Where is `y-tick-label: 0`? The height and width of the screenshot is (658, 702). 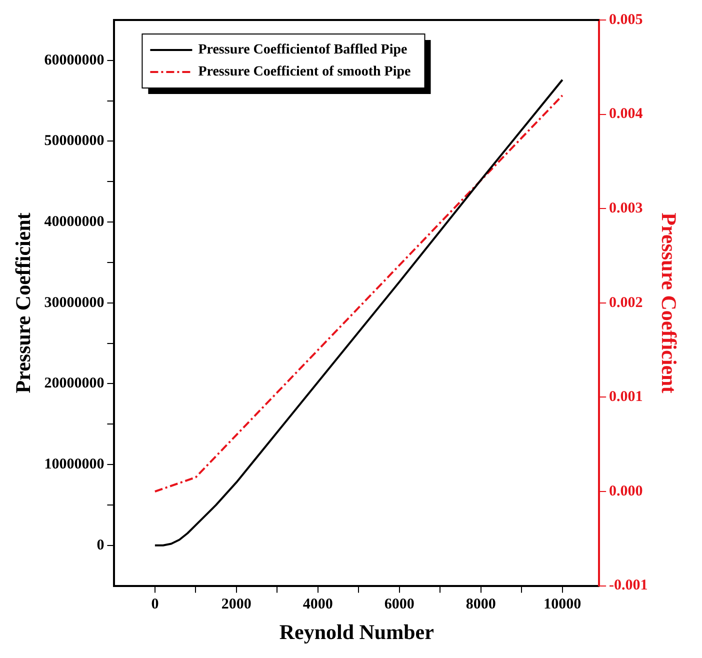
y-tick-label: 0 is located at coordinates (100, 545).